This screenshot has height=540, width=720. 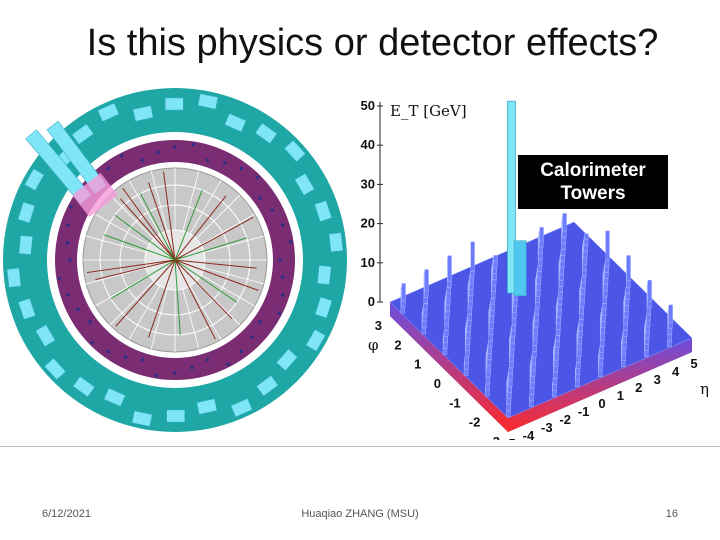 What do you see at coordinates (428, 111) in the screenshot?
I see `z-axis-label: E_T [GeV]` at bounding box center [428, 111].